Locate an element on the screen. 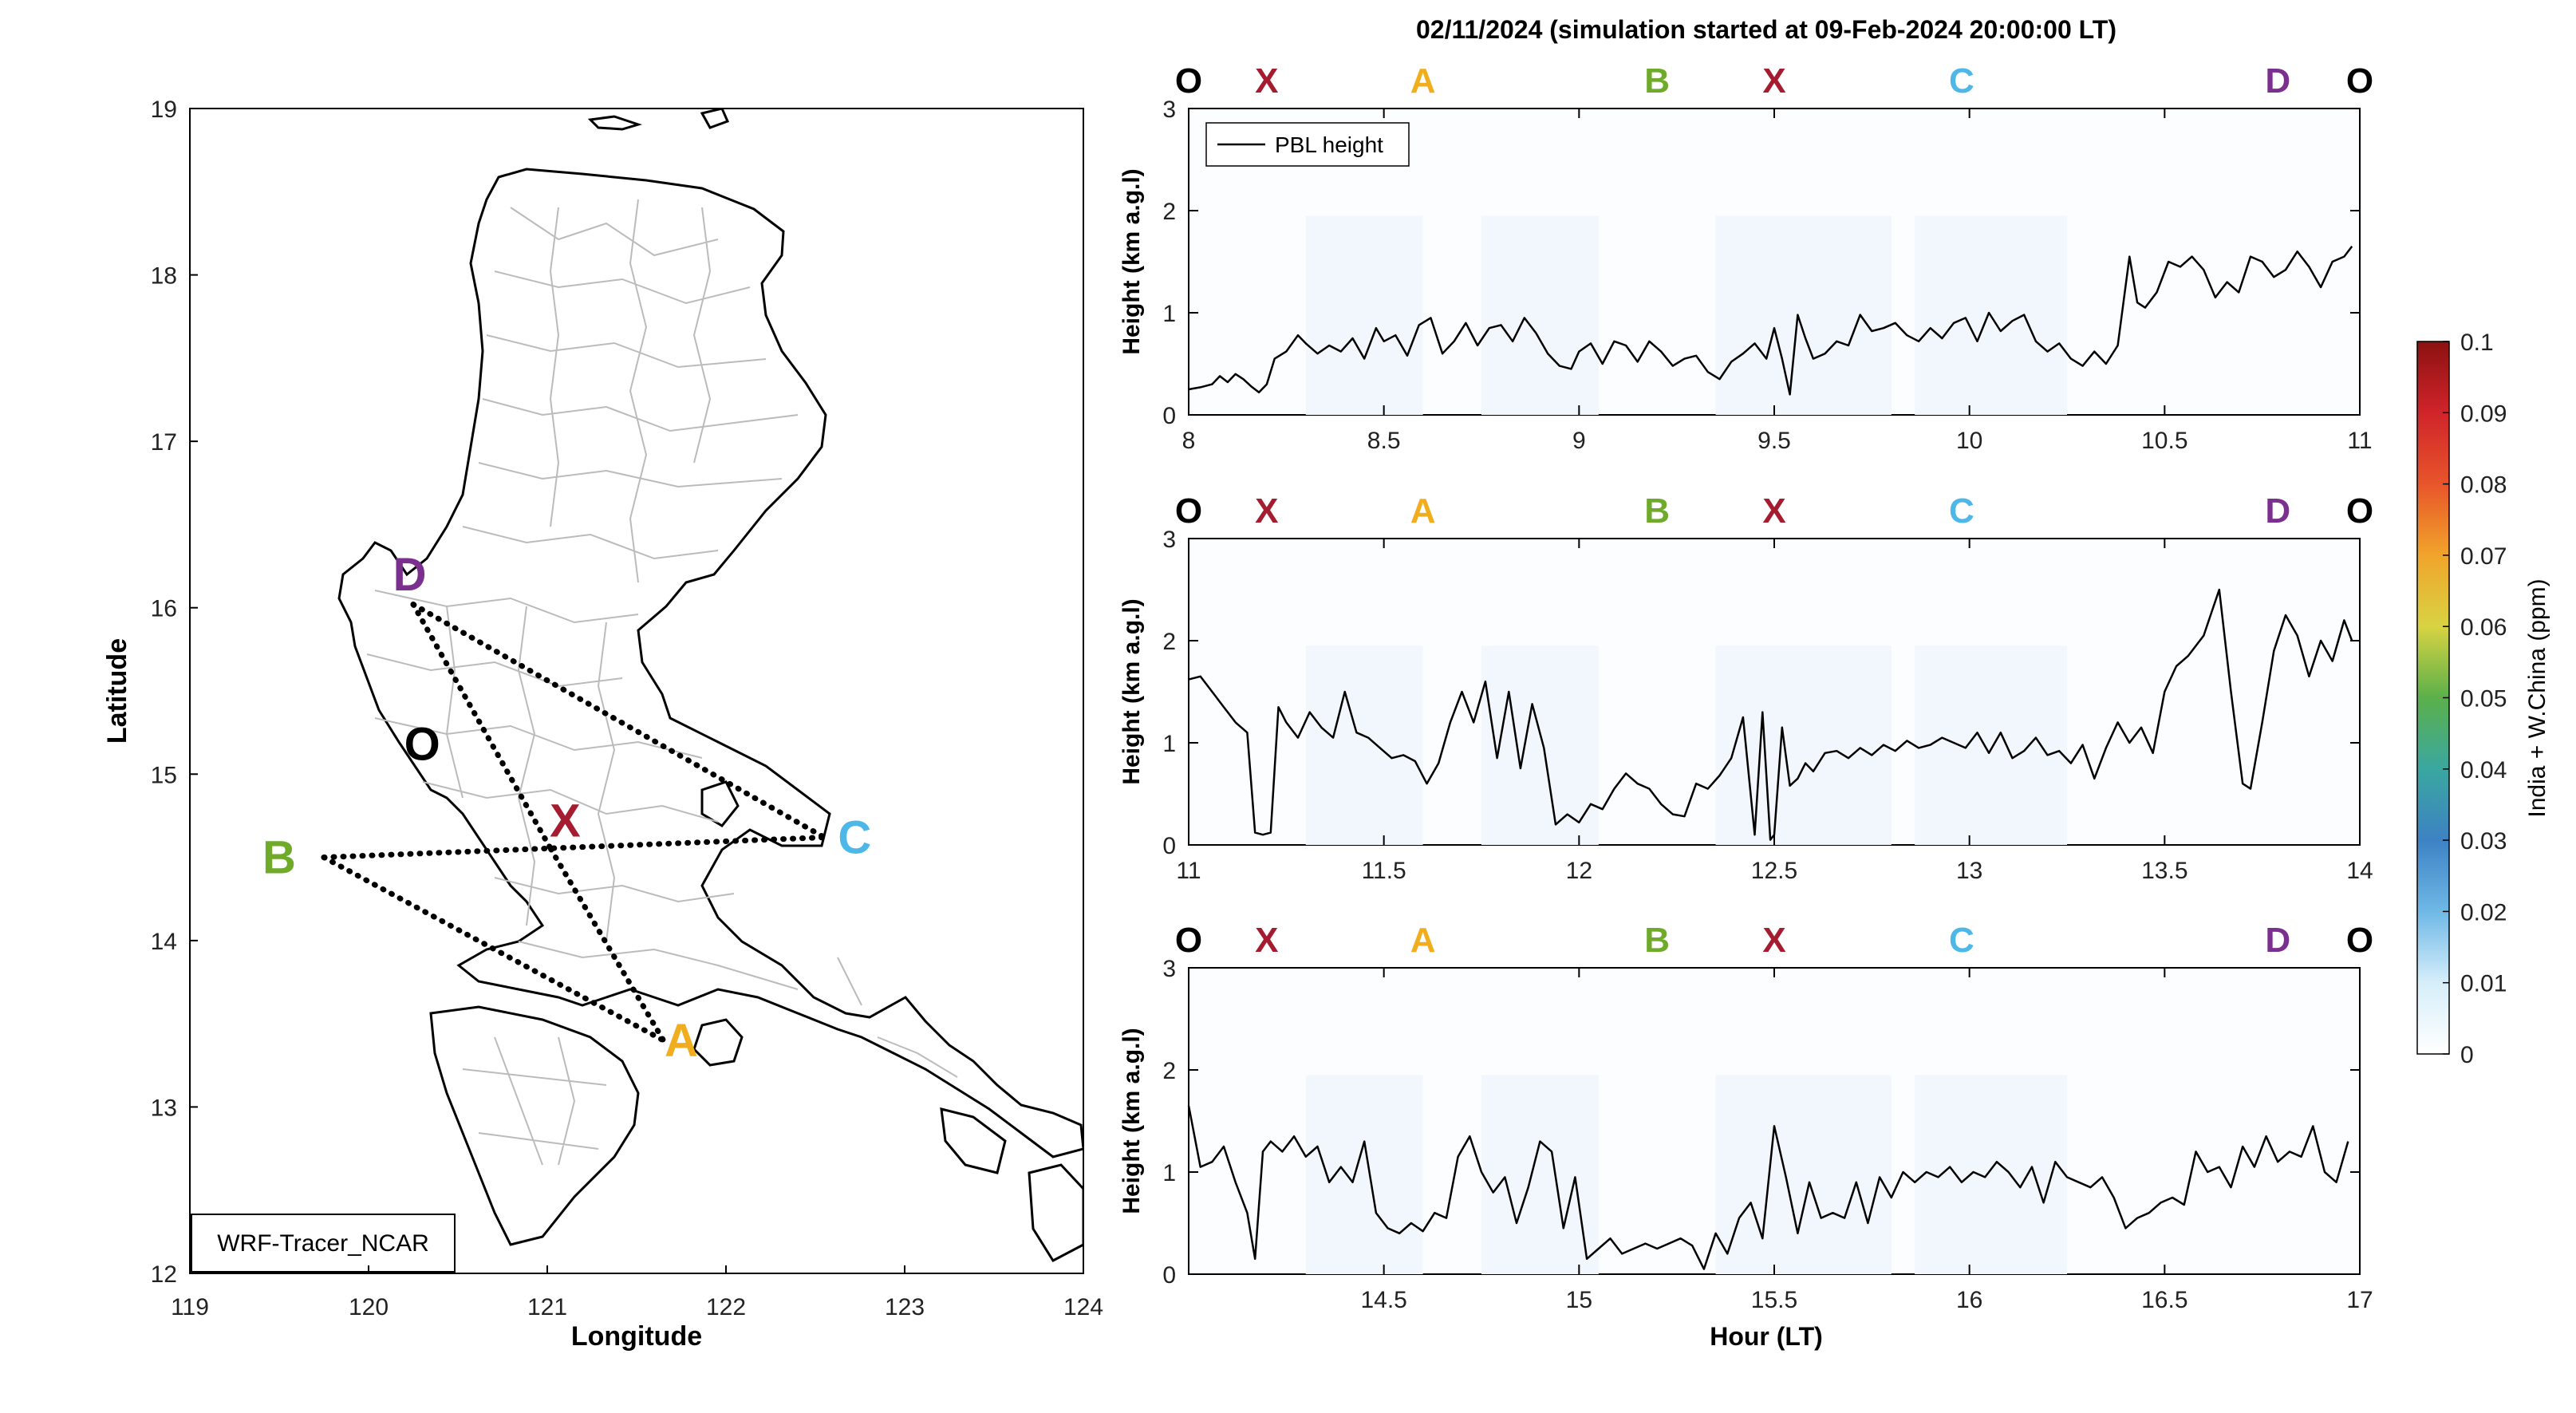 The width and height of the screenshot is (2576, 1413). colorbar-tick-label: 0.01 is located at coordinates (2484, 984).